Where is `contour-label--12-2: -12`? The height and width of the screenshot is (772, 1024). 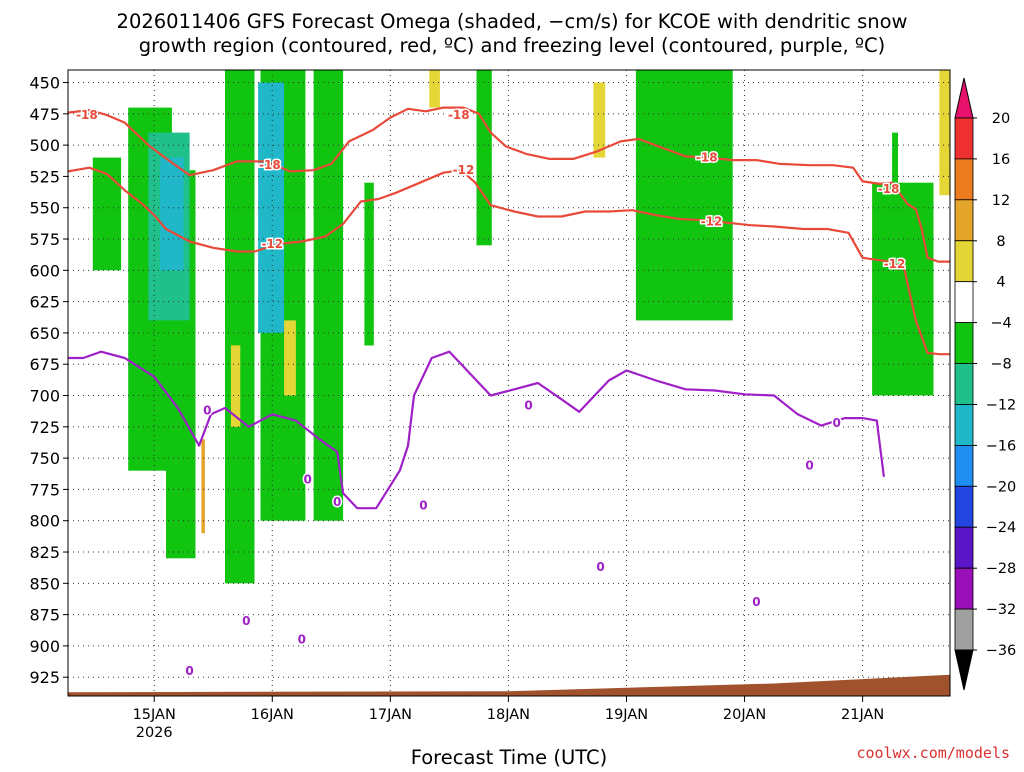 contour-label--12-2: -12 is located at coordinates (712, 222).